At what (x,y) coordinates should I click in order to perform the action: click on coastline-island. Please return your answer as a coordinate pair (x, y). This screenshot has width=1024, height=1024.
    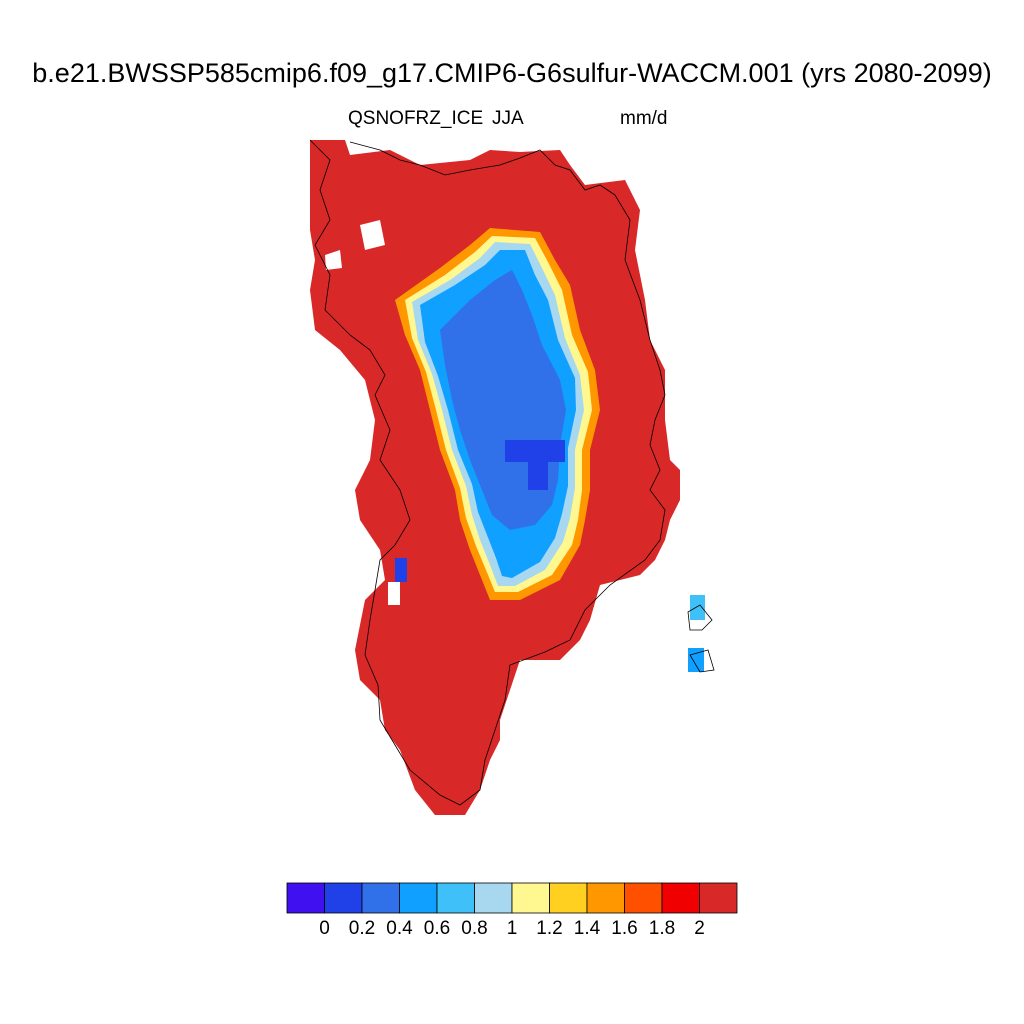
    Looking at the image, I should click on (701, 638).